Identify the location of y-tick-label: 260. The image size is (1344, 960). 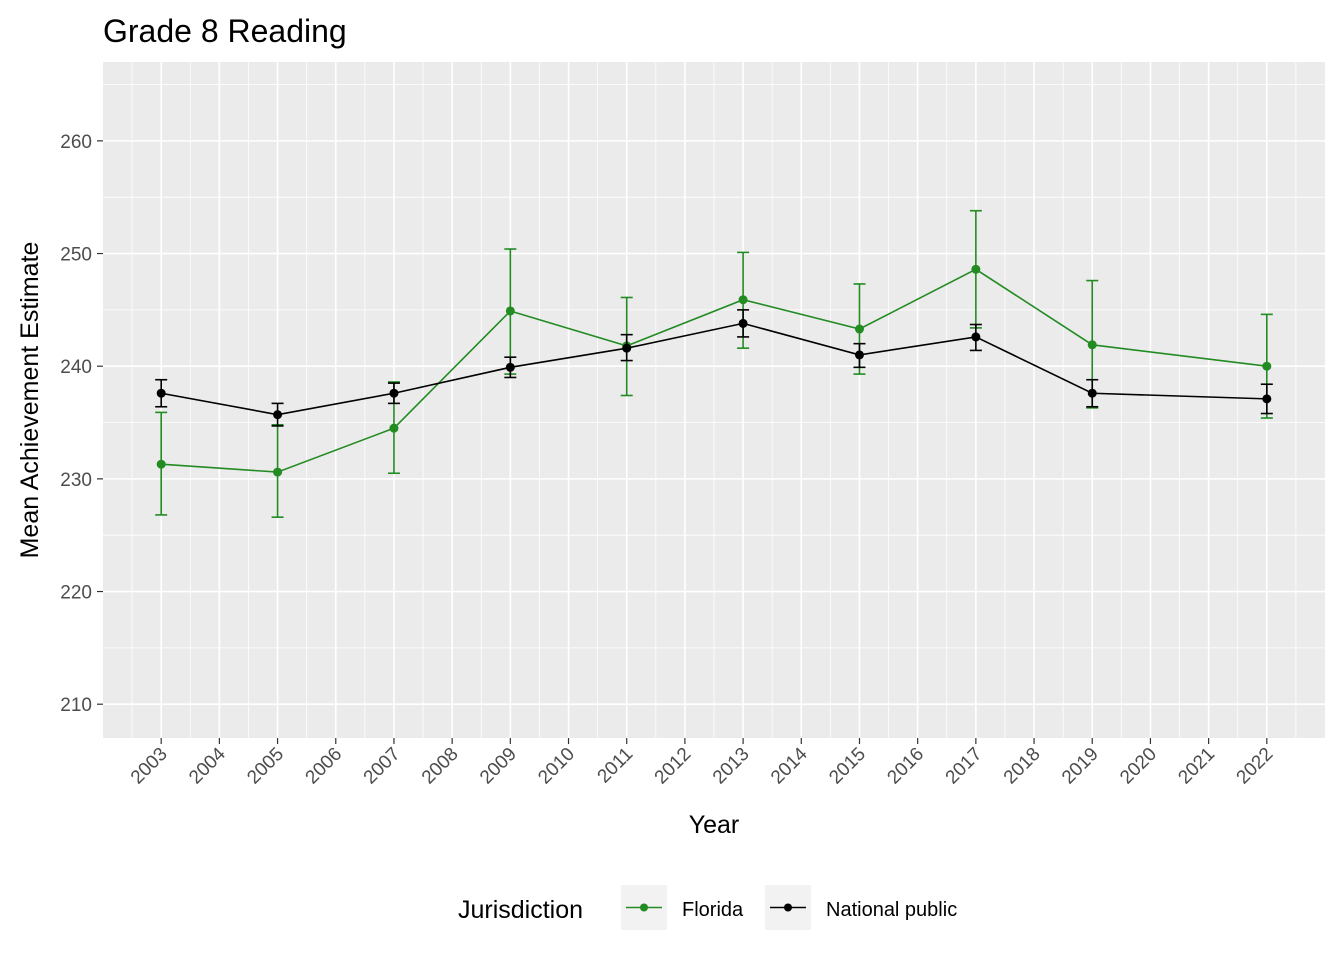
(76, 142).